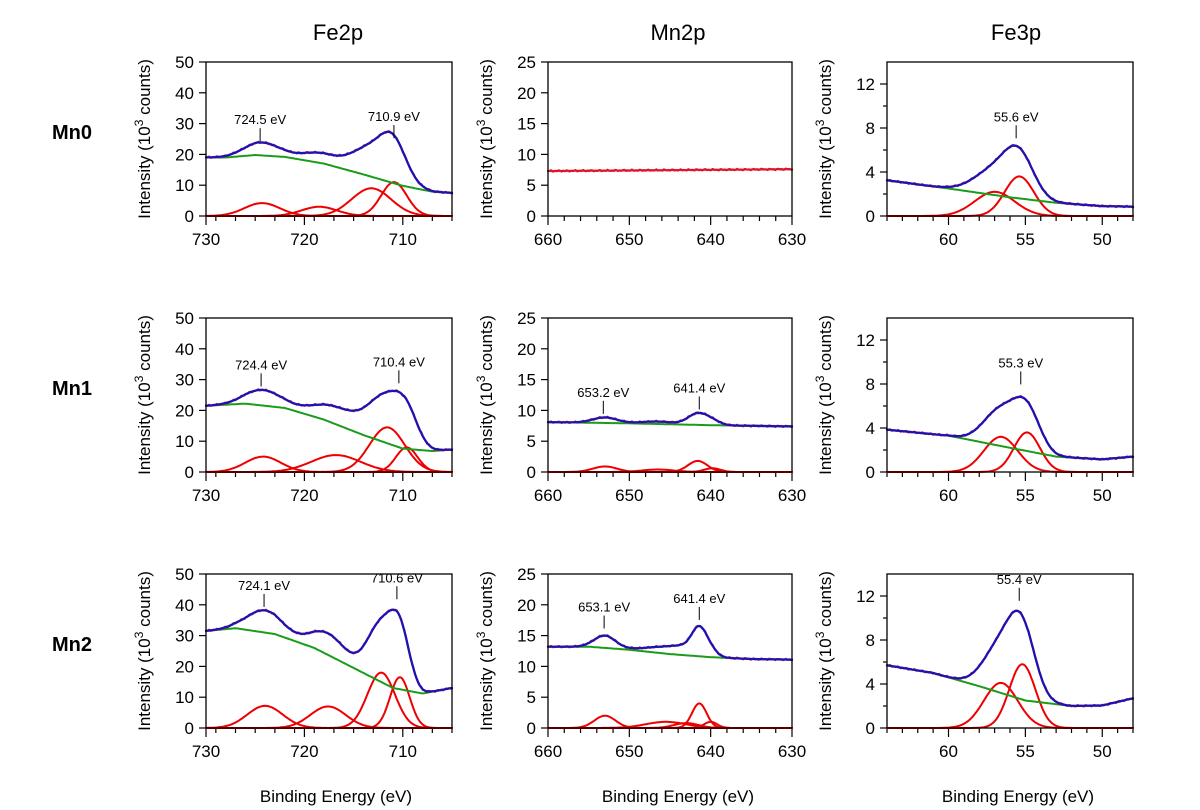  What do you see at coordinates (338, 32) in the screenshot?
I see `column-title-fe2p: Fe2p` at bounding box center [338, 32].